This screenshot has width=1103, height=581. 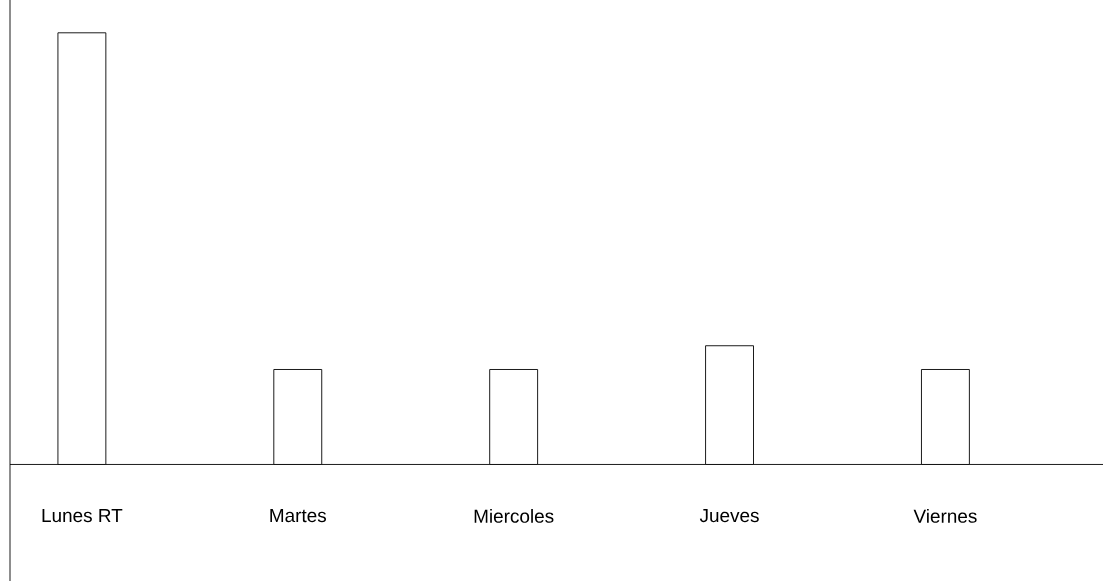 I want to click on x-tick-label: Jueves, so click(x=729, y=515).